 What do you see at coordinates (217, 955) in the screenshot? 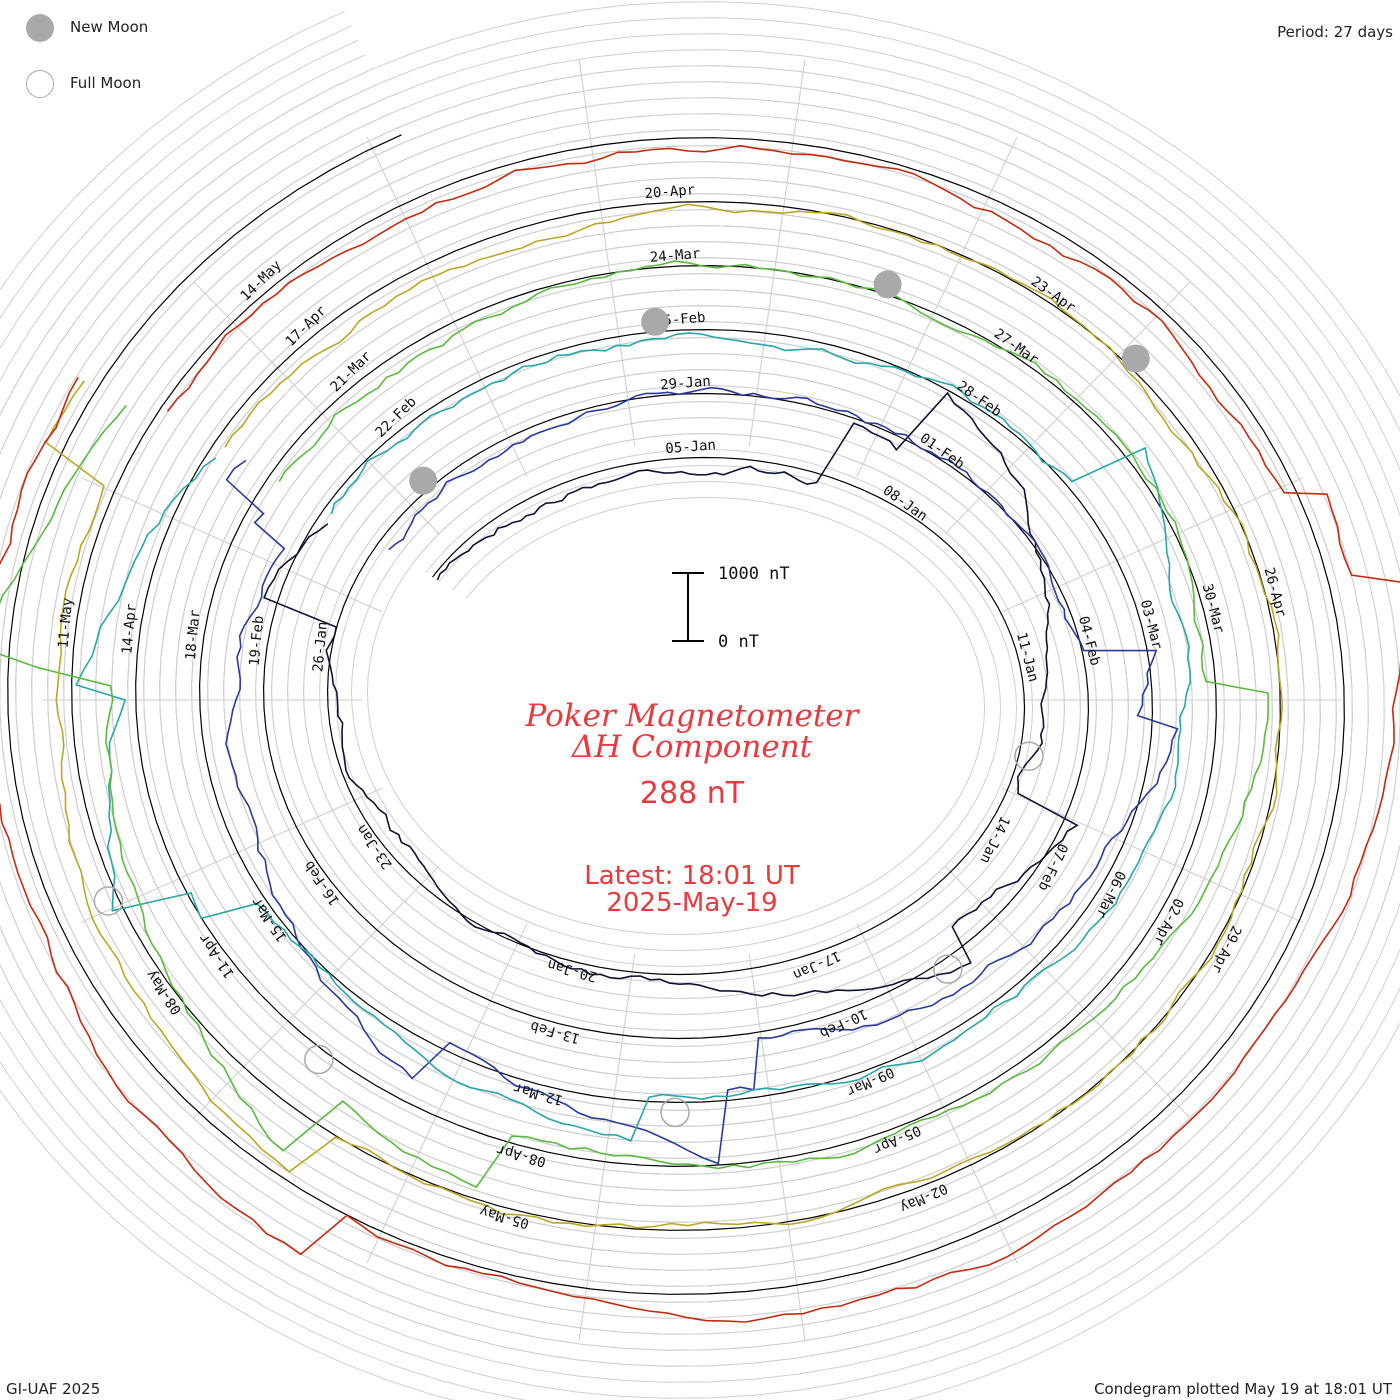
I see `date-label: 11-Apr` at bounding box center [217, 955].